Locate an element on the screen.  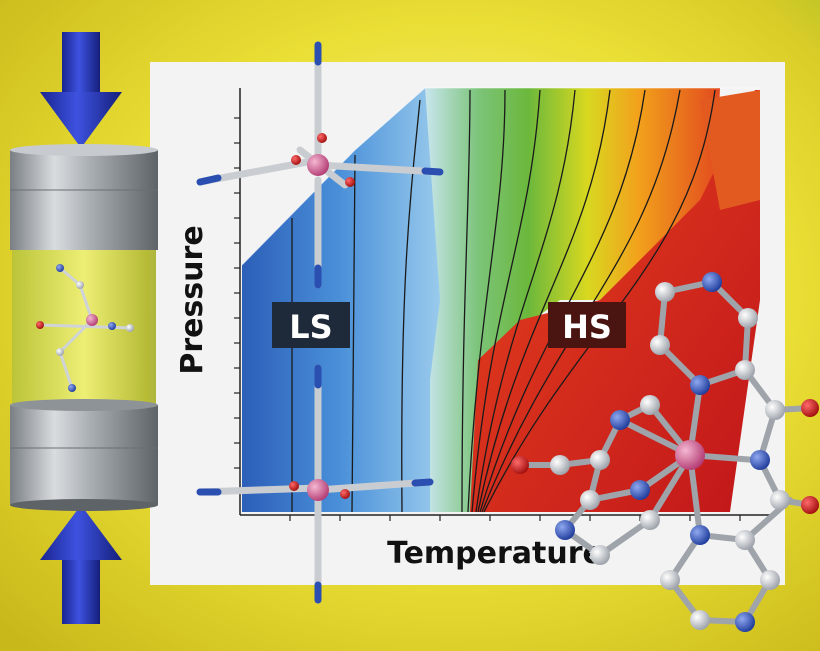
x-axis-label: Temperature is located at coordinates (495, 553).